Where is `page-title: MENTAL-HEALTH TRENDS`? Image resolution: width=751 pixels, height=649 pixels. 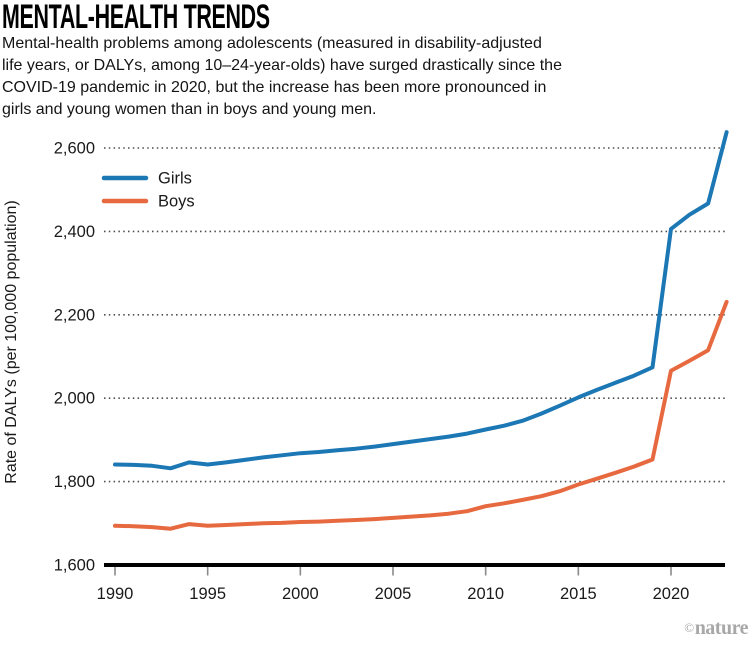
page-title: MENTAL-HEALTH TRENDS is located at coordinates (136, 18).